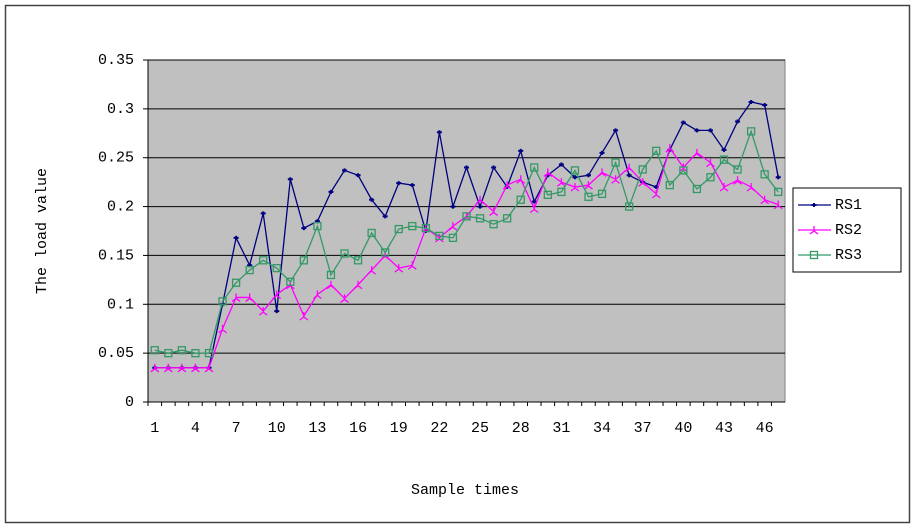  Describe the element at coordinates (848, 230) in the screenshot. I see `legend-label: RS2` at that location.